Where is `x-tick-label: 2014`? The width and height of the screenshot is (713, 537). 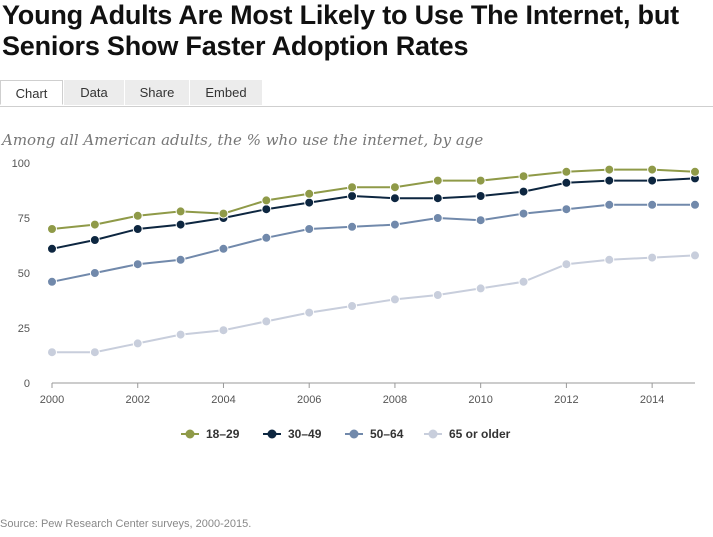
x-tick-label: 2014 is located at coordinates (652, 400).